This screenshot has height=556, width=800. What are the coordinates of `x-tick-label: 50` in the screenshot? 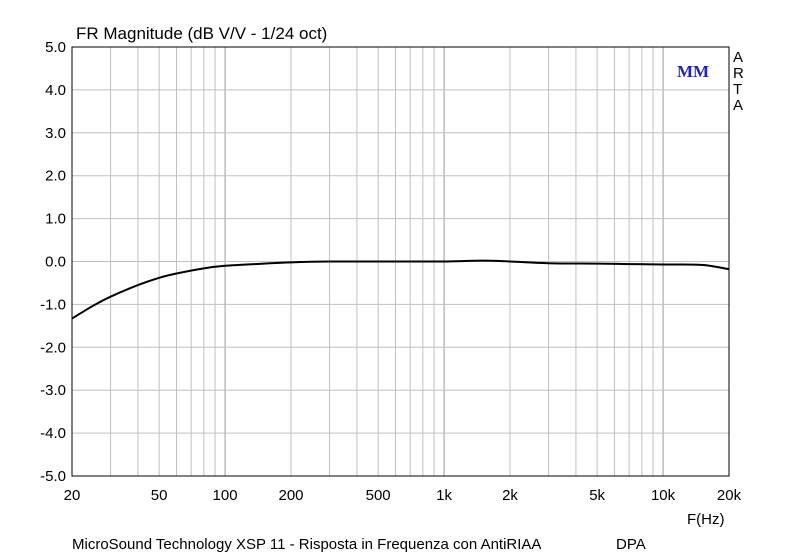 It's located at (159, 495).